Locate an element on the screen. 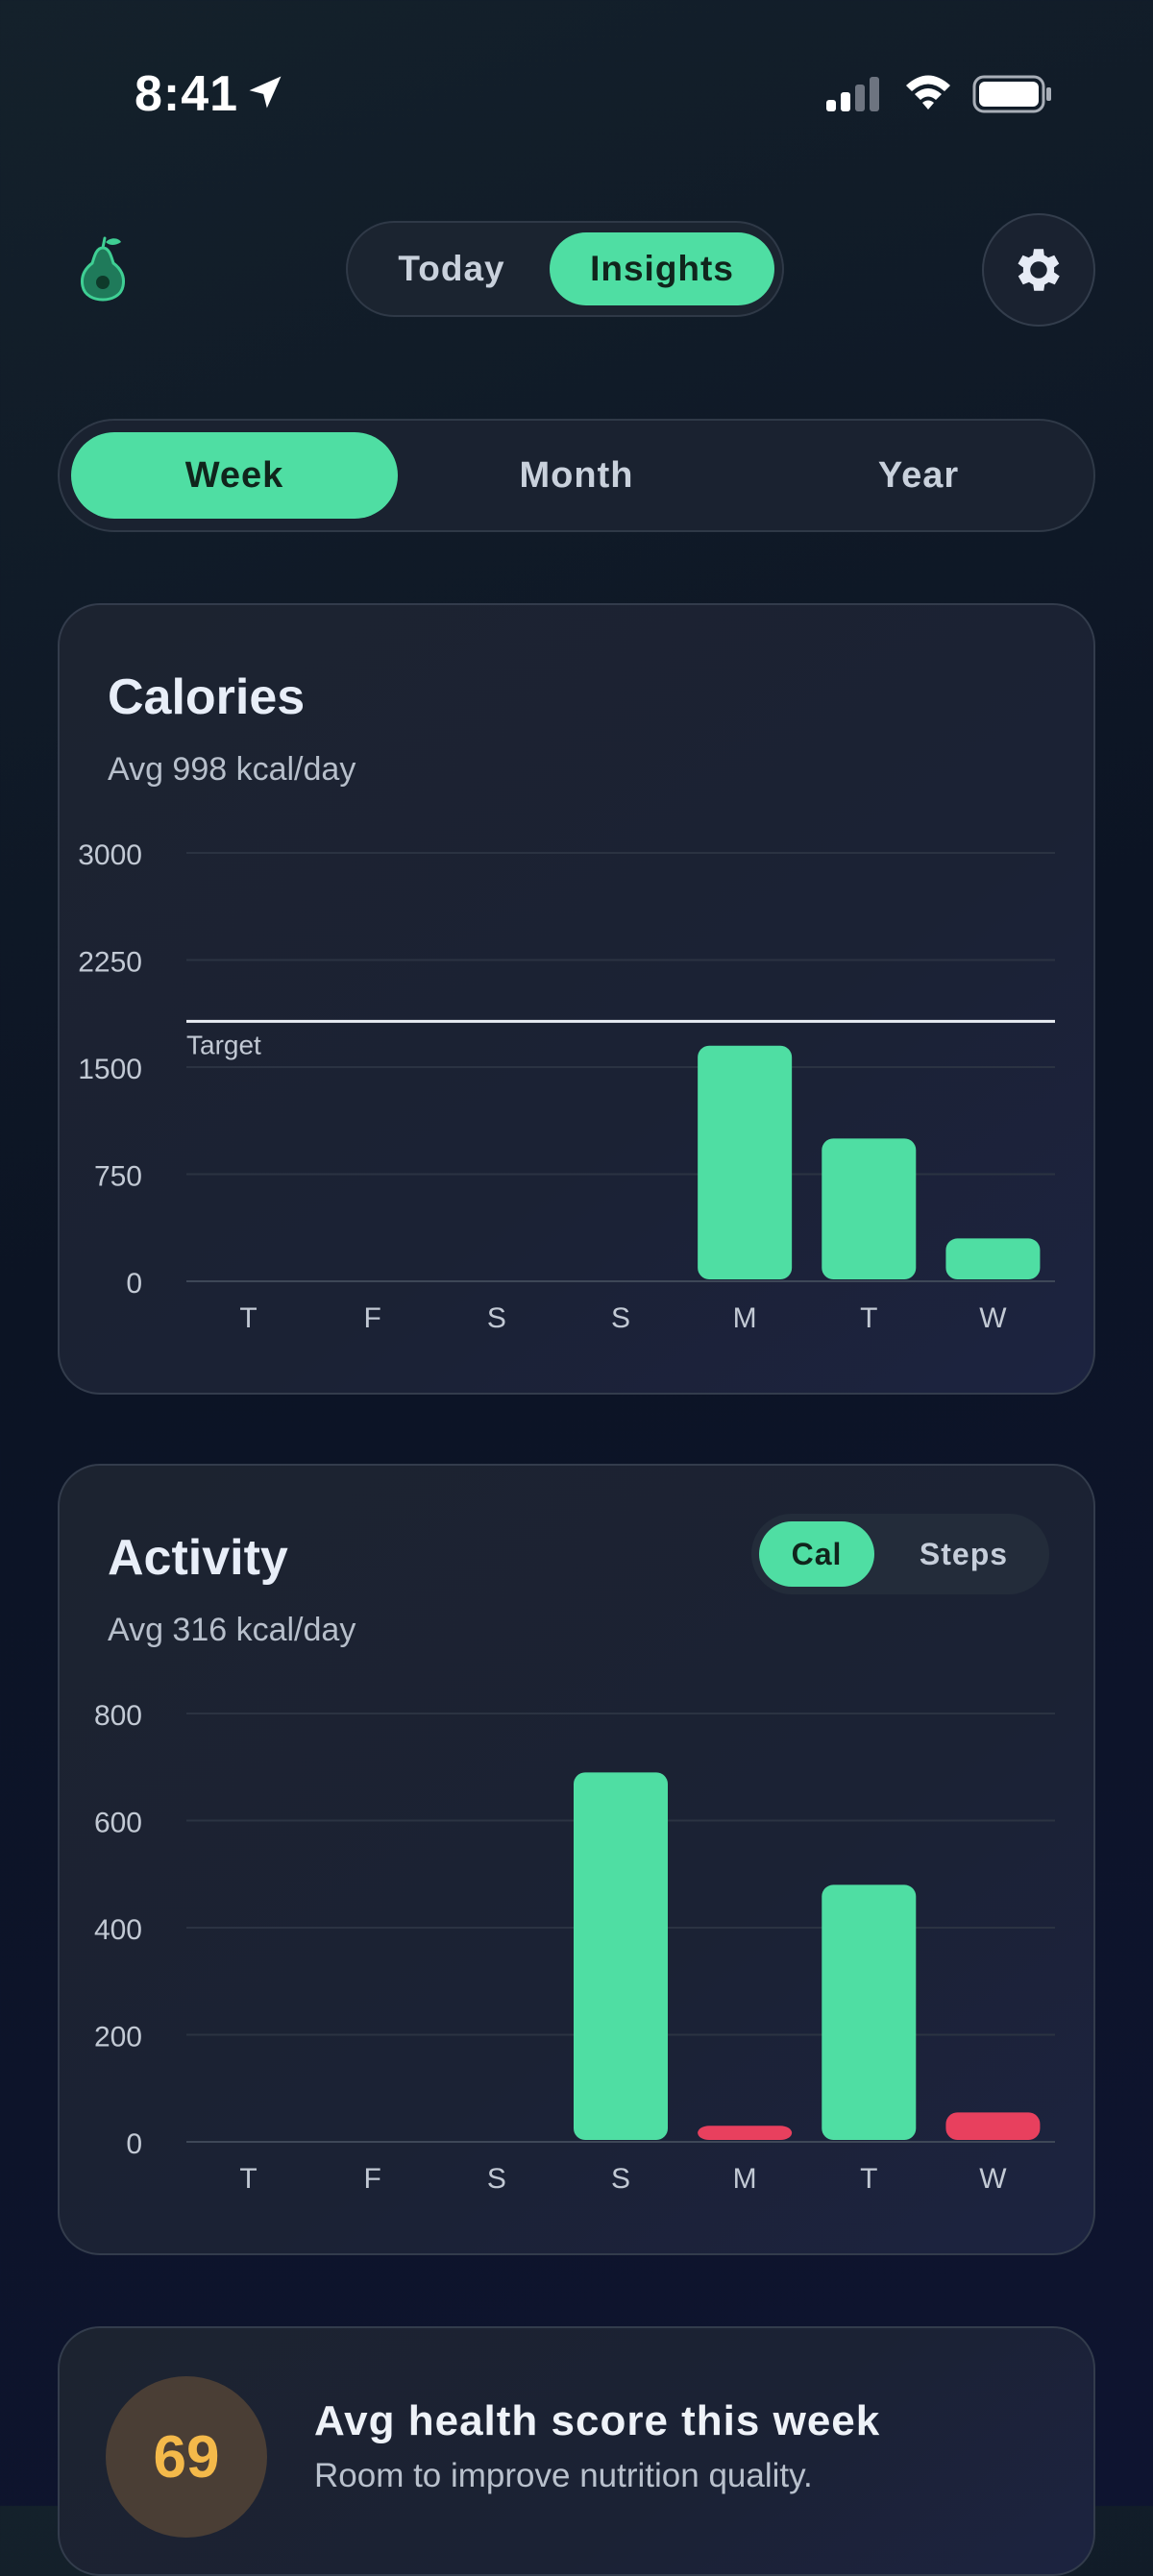  activity-subtitle: Avg 316 kcal/day is located at coordinates (232, 1630).